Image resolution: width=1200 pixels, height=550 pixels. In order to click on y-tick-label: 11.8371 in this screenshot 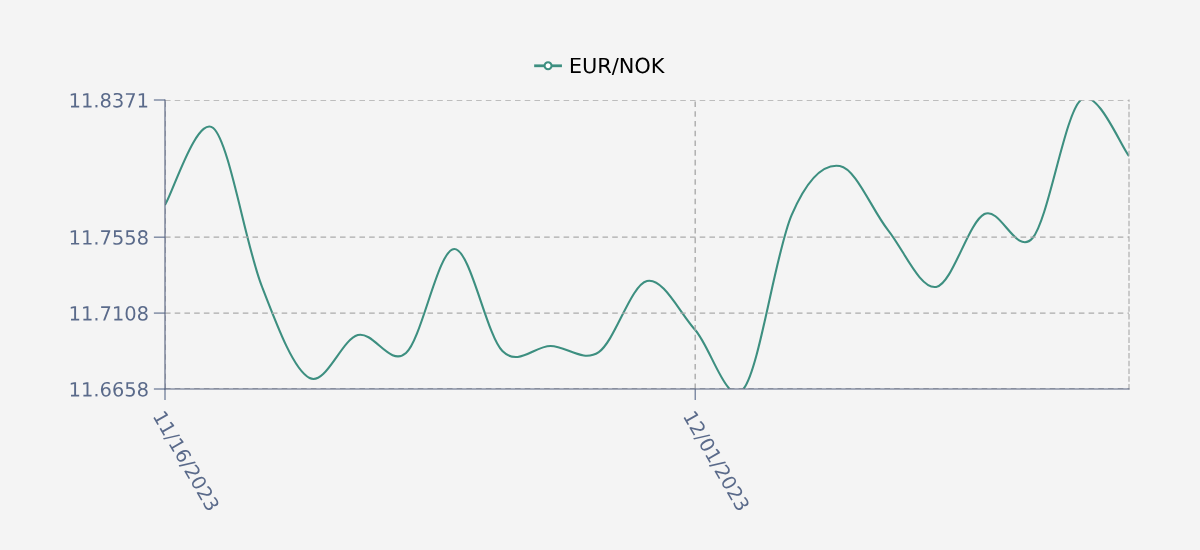, I will do `click(109, 100)`.